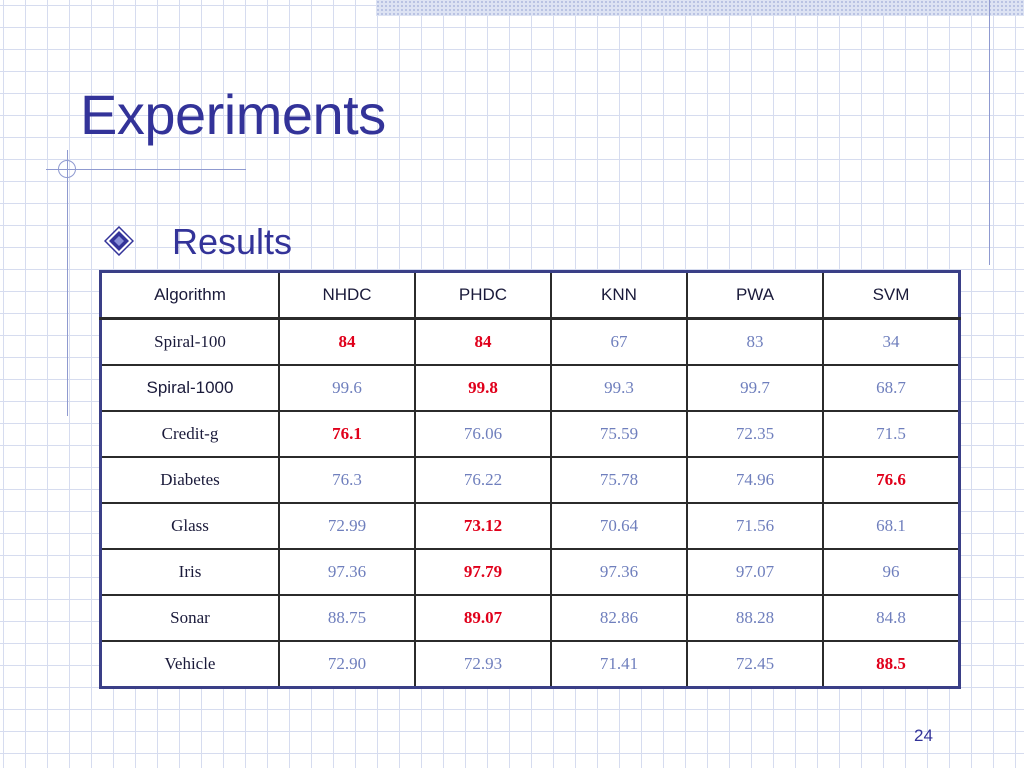 The width and height of the screenshot is (1024, 768). Describe the element at coordinates (483, 295) in the screenshot. I see `column-header: PHDC` at that location.